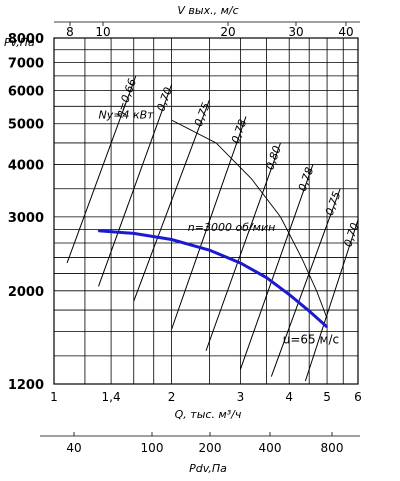  What do you see at coordinates (26, 125) in the screenshot?
I see `y-tick-label: 5000` at bounding box center [26, 125].